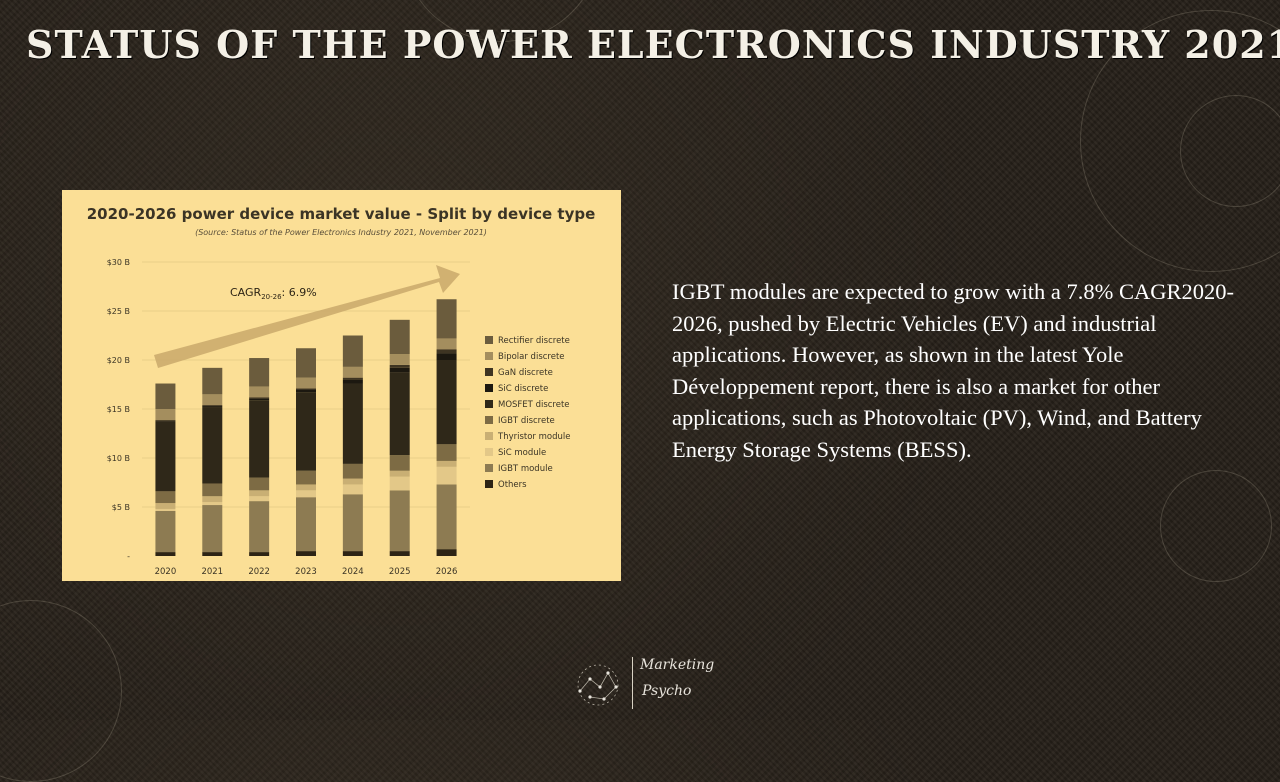 This screenshot has height=782, width=1280. I want to click on y-tick-label: $15 B, so click(118, 409).